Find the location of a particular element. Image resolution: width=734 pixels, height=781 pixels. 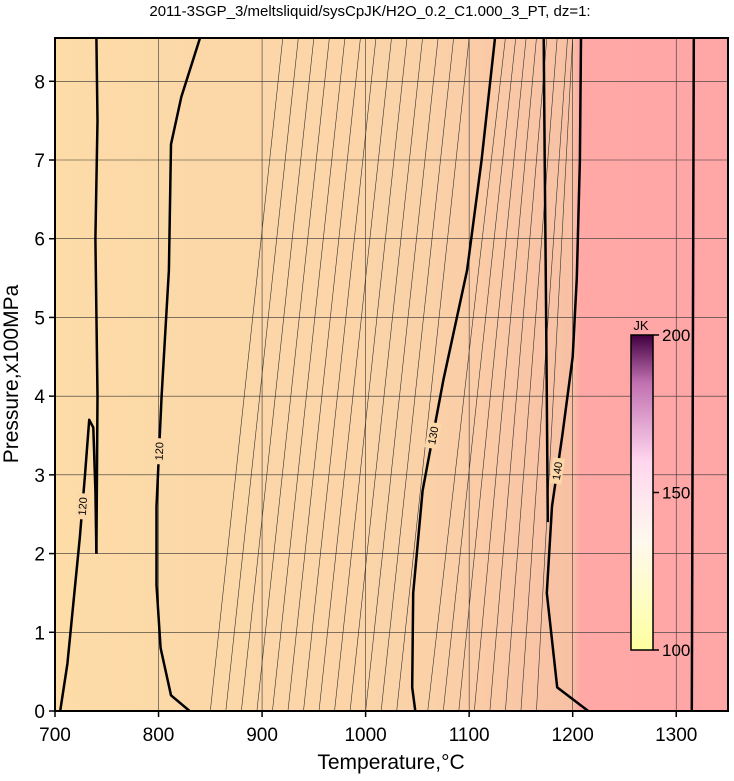

contour-label: 140 is located at coordinates (558, 471).